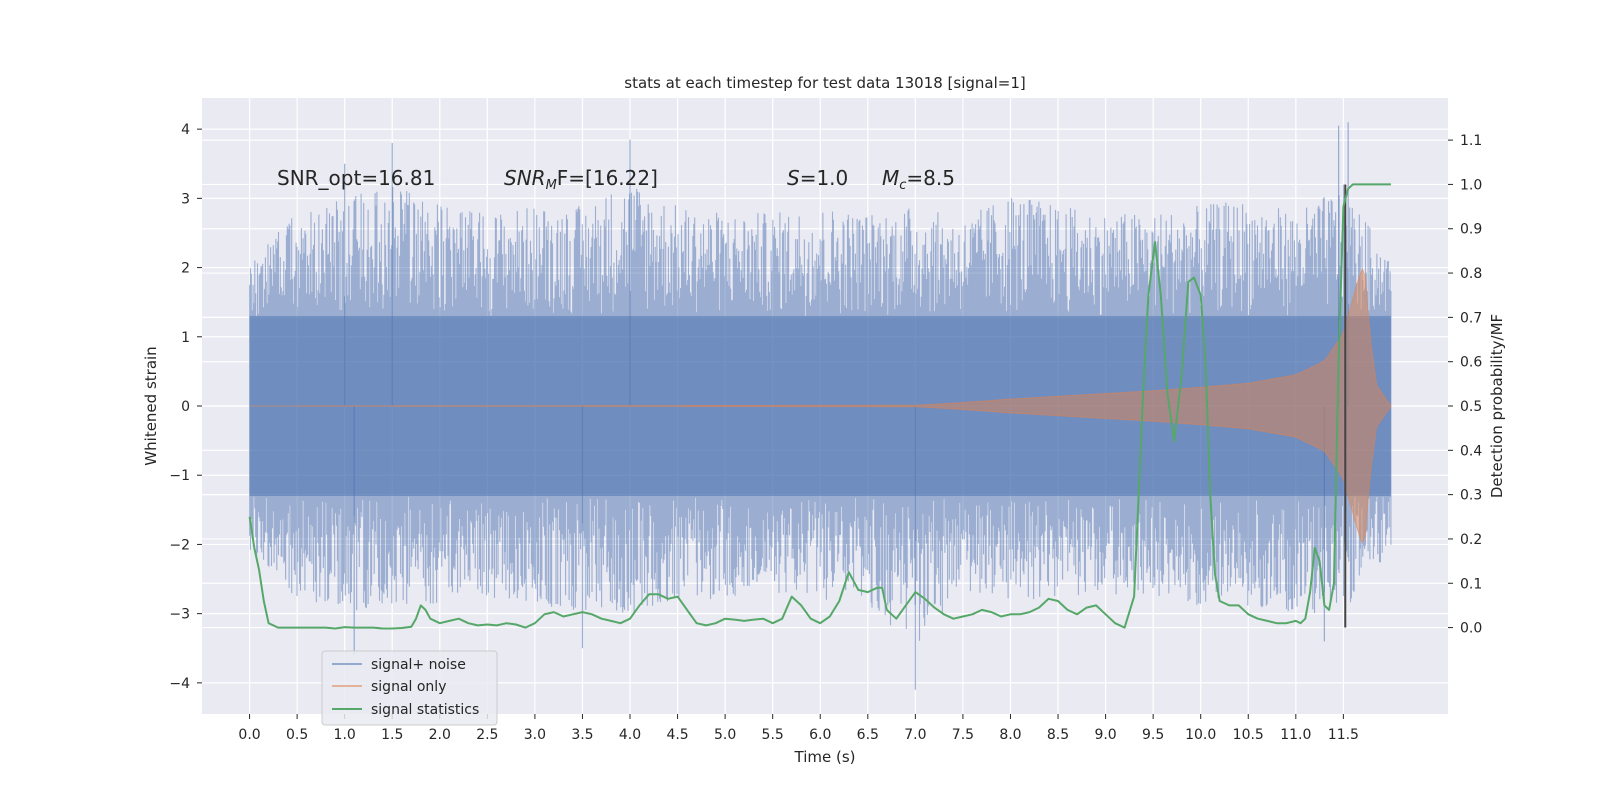  I want to click on y2-tick-label: 0.9, so click(1471, 230).